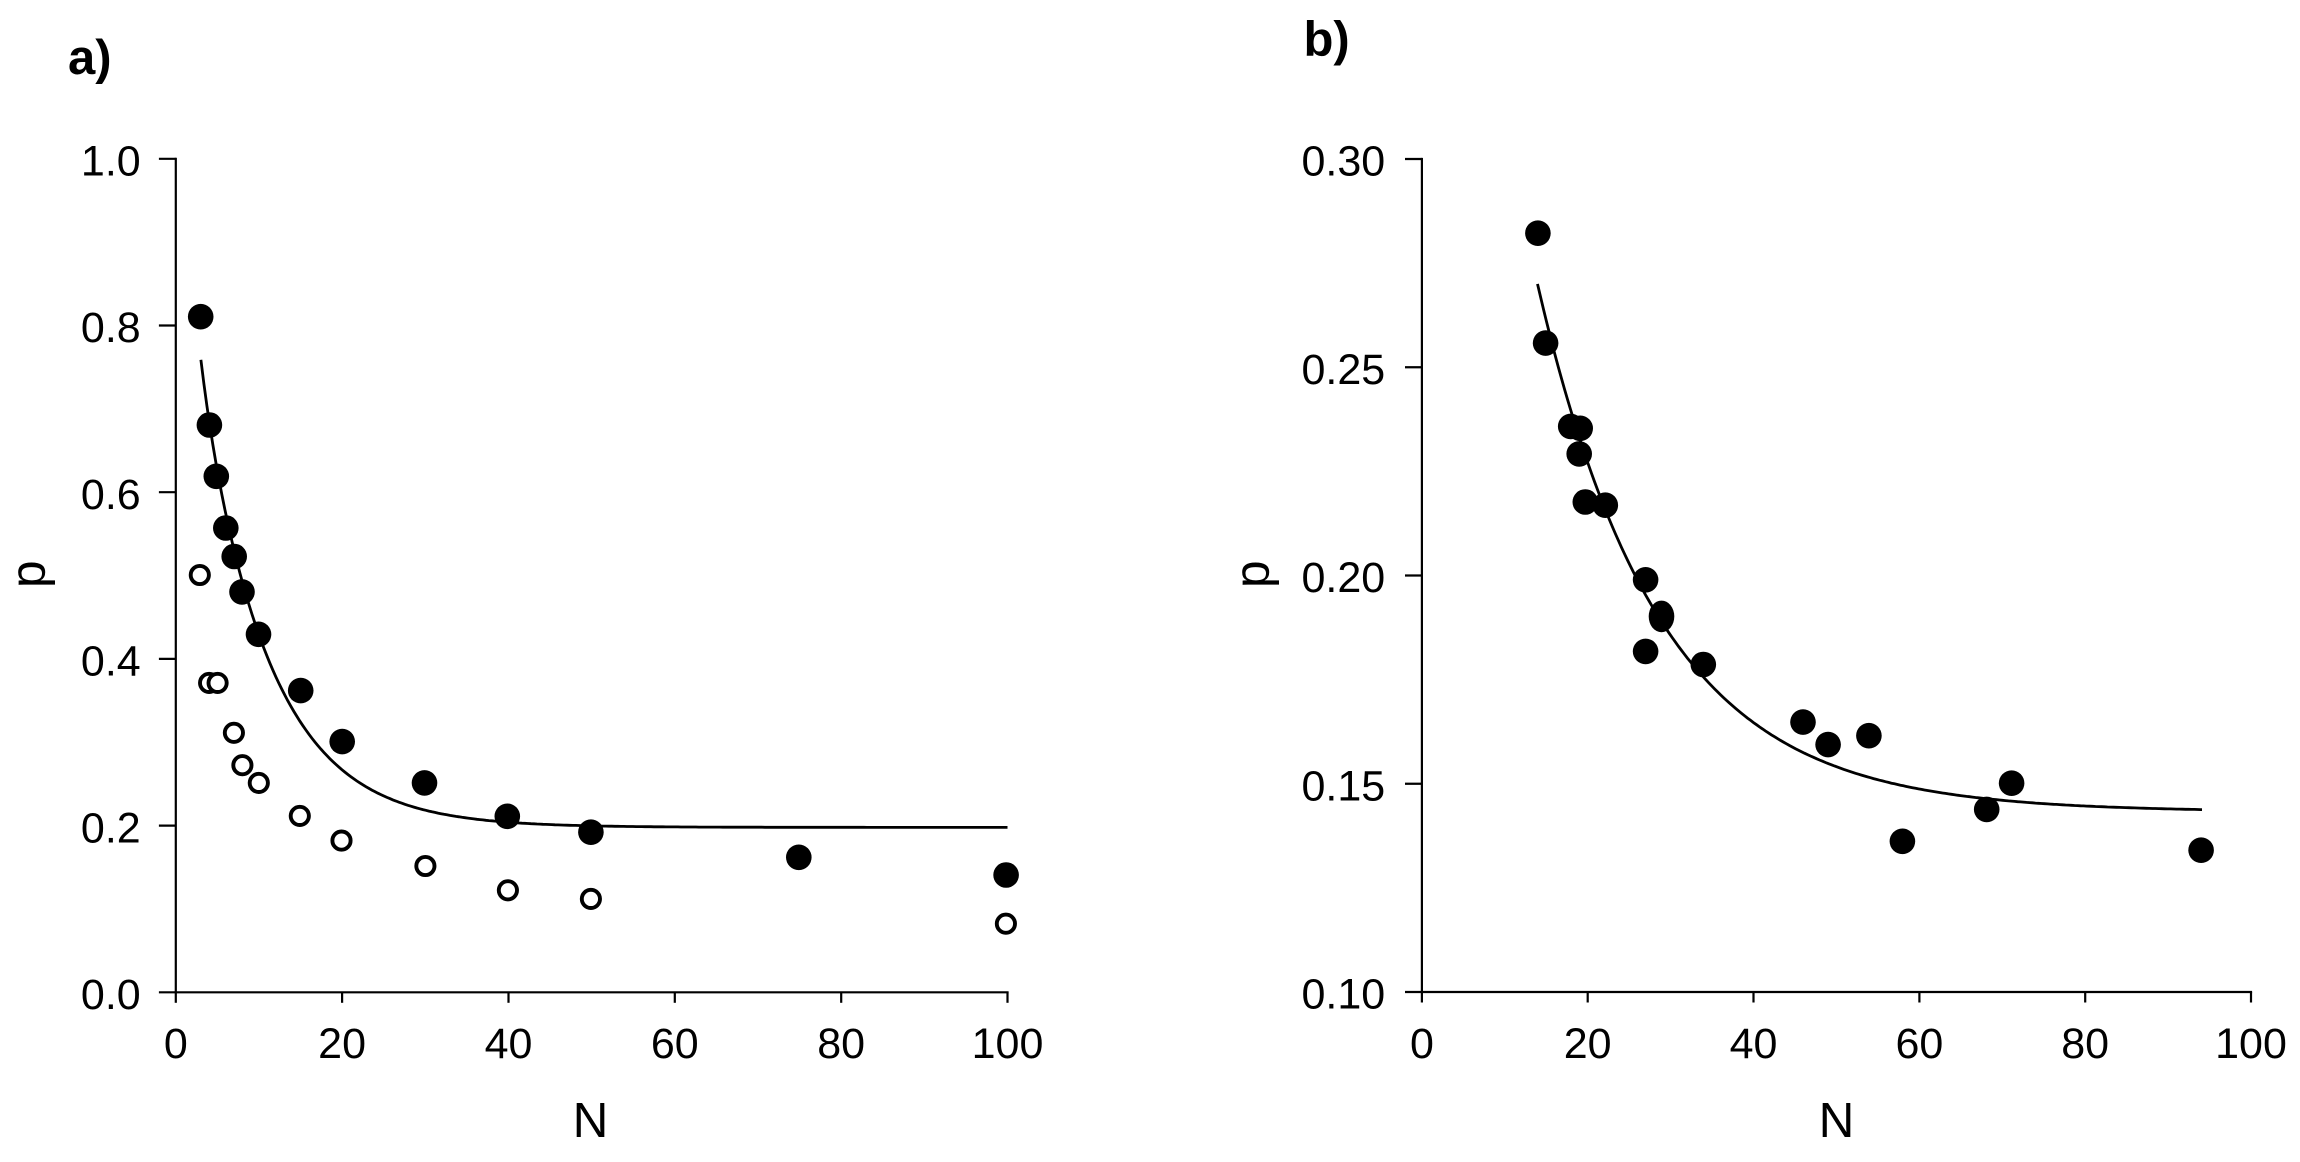  I want to click on svg-text: 0.8, so click(111, 328).